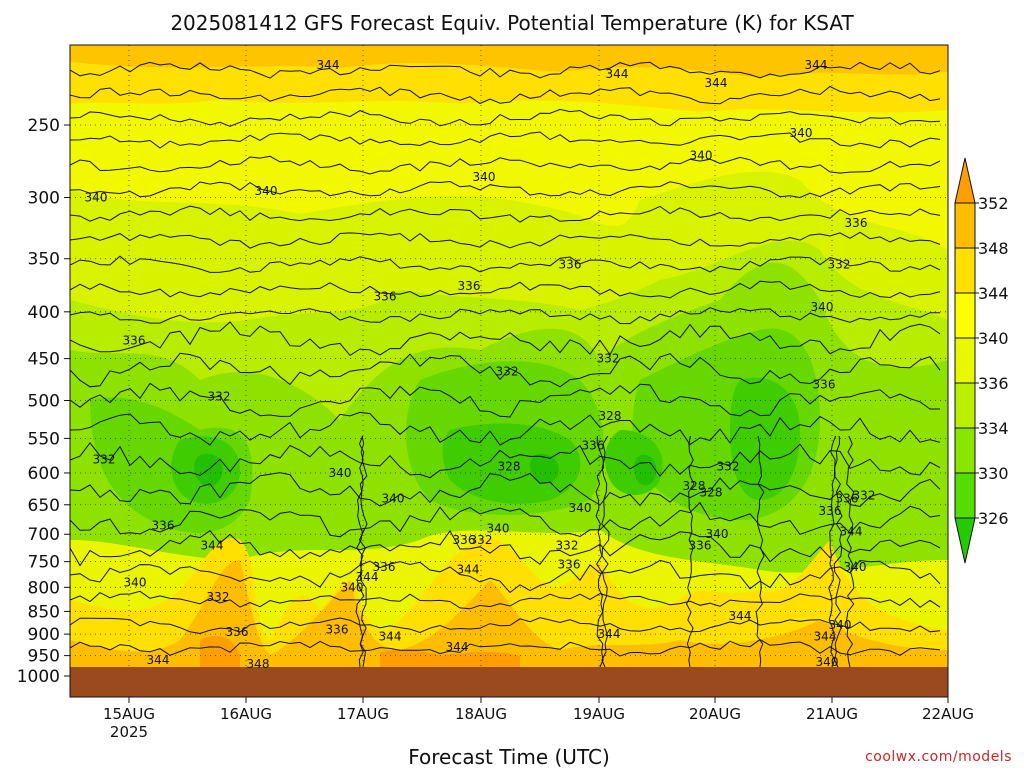  What do you see at coordinates (44, 563) in the screenshot?
I see `y-tick-label: 750` at bounding box center [44, 563].